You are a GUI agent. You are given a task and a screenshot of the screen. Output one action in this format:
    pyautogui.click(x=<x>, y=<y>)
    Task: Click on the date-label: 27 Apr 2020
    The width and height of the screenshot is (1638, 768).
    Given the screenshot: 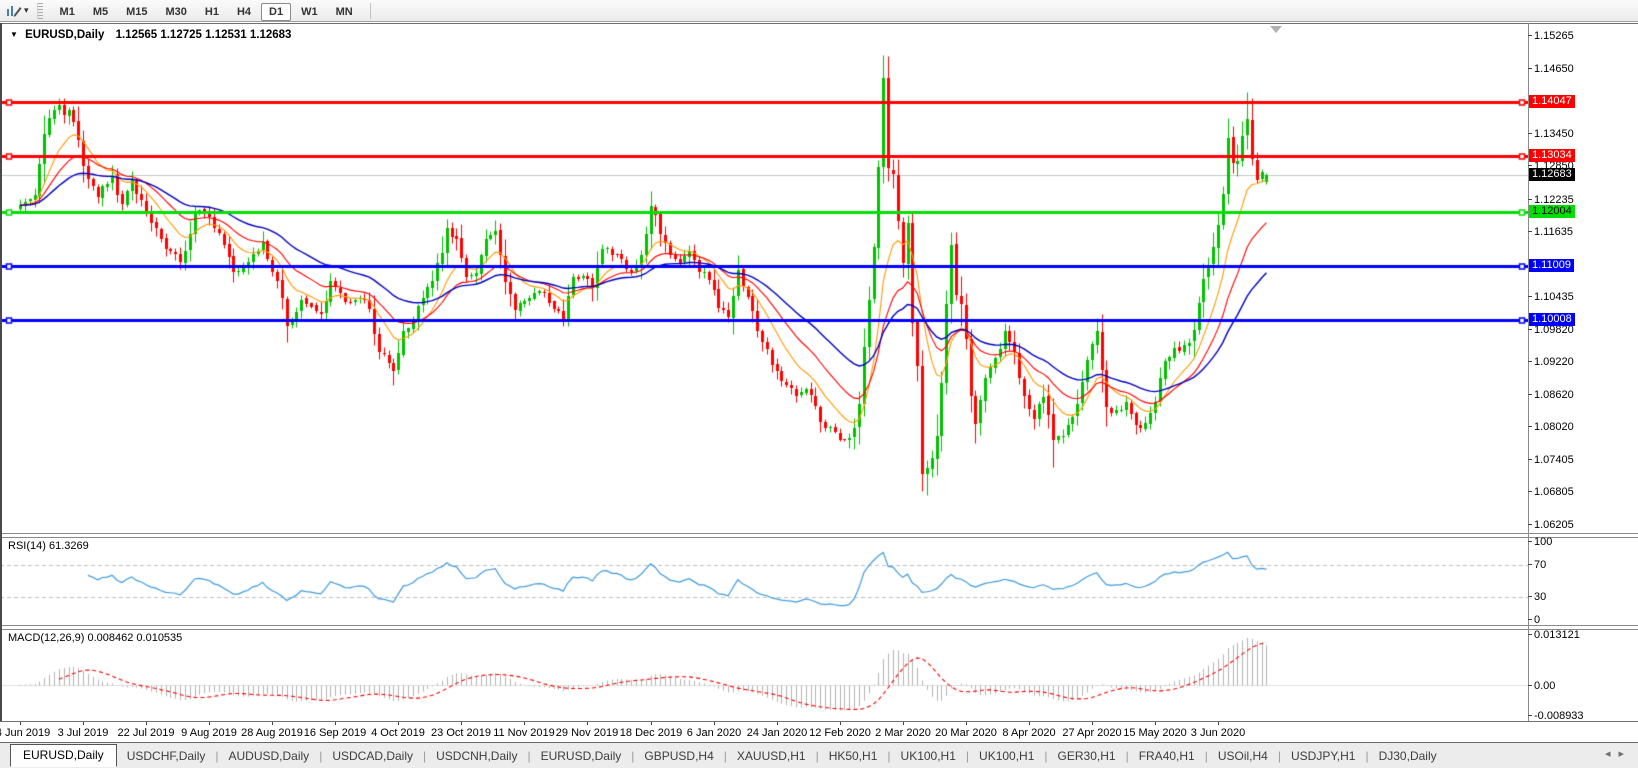 What is the action you would take?
    pyautogui.click(x=1092, y=733)
    